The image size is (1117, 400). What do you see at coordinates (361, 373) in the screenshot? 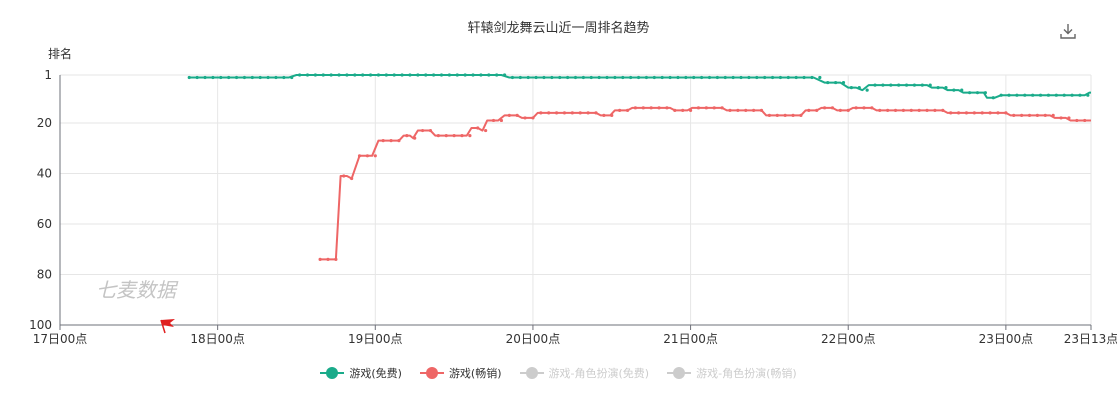
I see `legend-item: 游戏(免费)` at bounding box center [361, 373].